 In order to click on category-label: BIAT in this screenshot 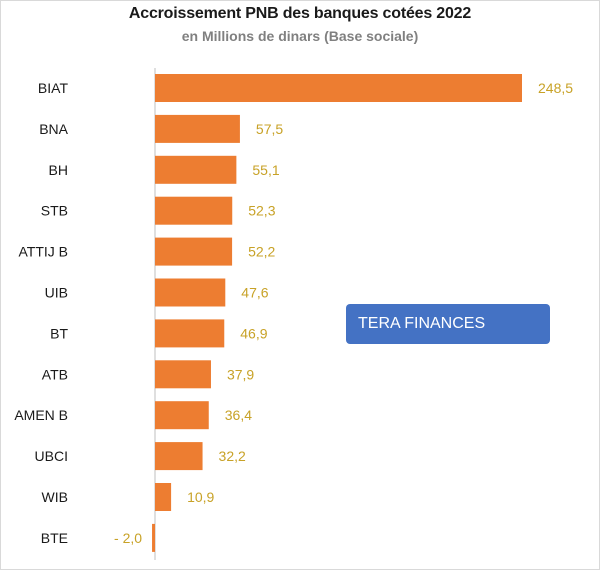, I will do `click(53, 88)`.